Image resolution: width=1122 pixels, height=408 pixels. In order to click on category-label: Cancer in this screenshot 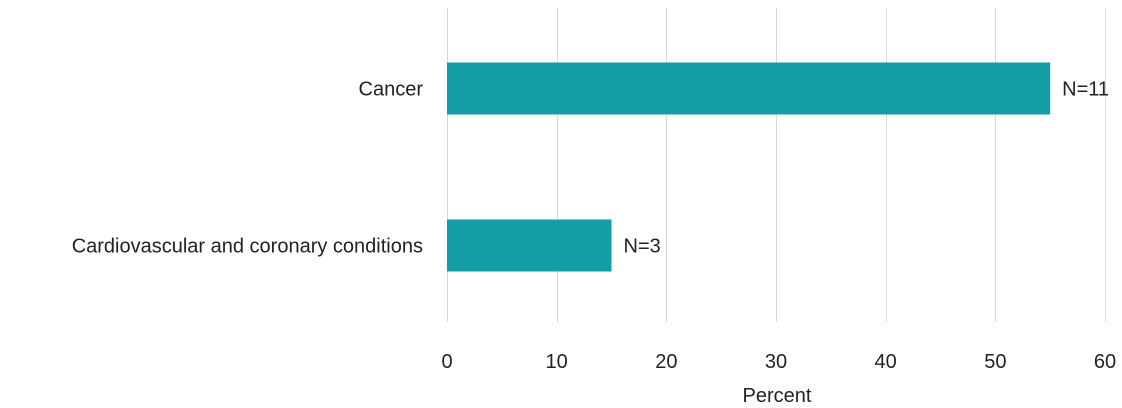, I will do `click(391, 90)`.